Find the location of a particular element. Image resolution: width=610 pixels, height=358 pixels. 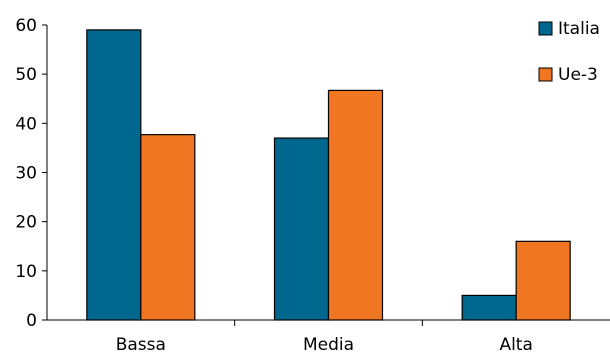

legend: Italia Ue-3 is located at coordinates (569, 52).